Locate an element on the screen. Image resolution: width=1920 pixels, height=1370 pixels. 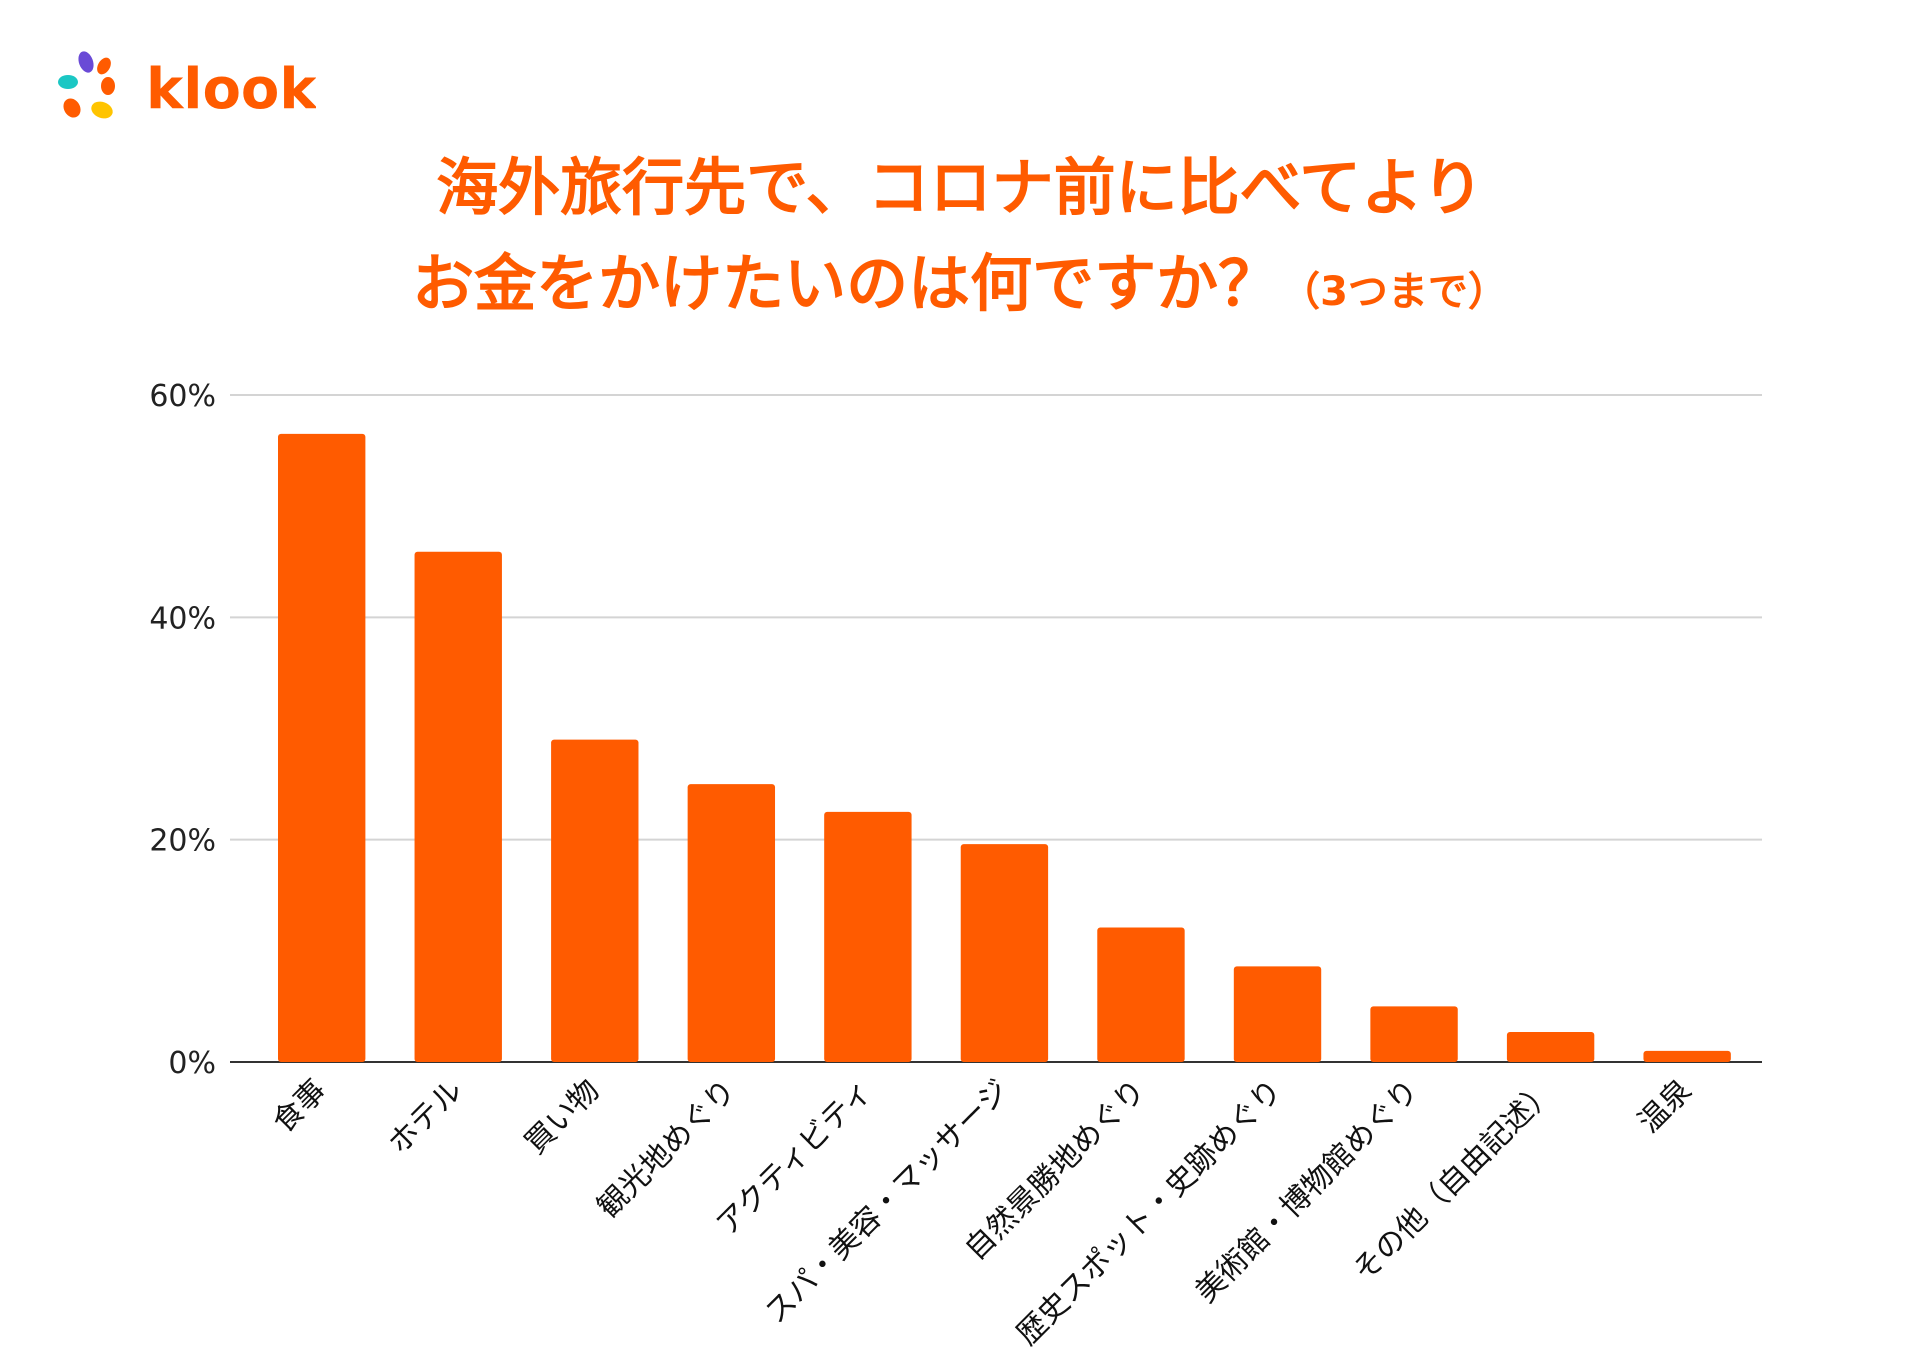
x-tick-label: 歴史スポット・史跡めぐり is located at coordinates (1149, 1212).